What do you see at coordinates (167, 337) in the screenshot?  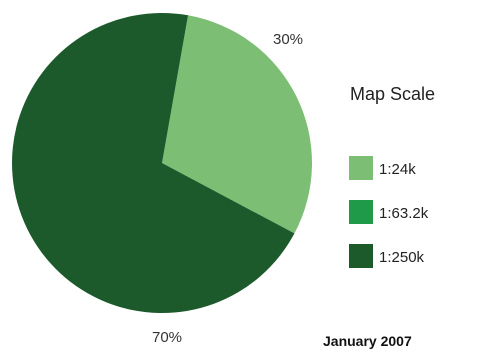 I see `slice-label-1:250k: 70%` at bounding box center [167, 337].